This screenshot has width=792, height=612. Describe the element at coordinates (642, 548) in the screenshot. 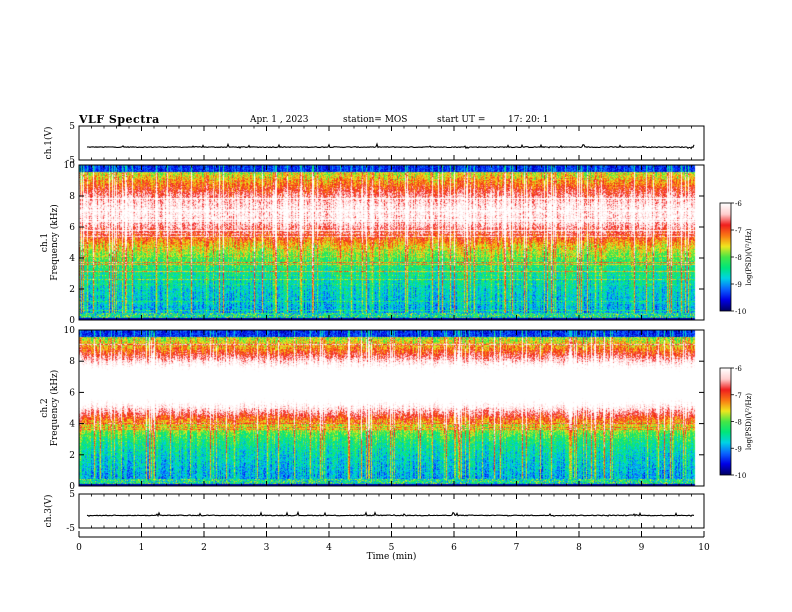

I see `x-tick-label: 9` at that location.